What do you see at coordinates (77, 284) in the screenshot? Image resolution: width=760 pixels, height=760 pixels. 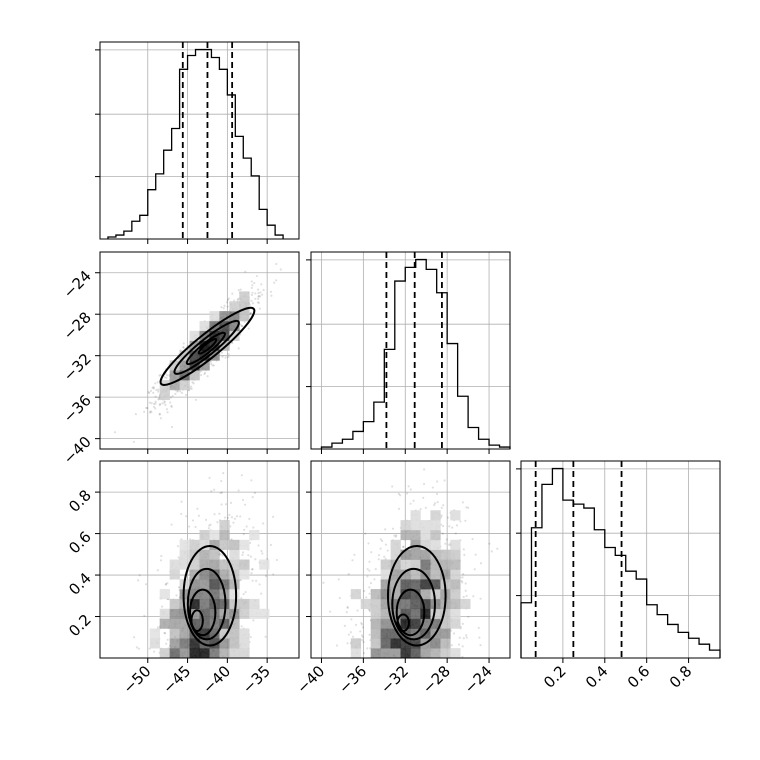 I see `y-tick-label: −24` at bounding box center [77, 284].